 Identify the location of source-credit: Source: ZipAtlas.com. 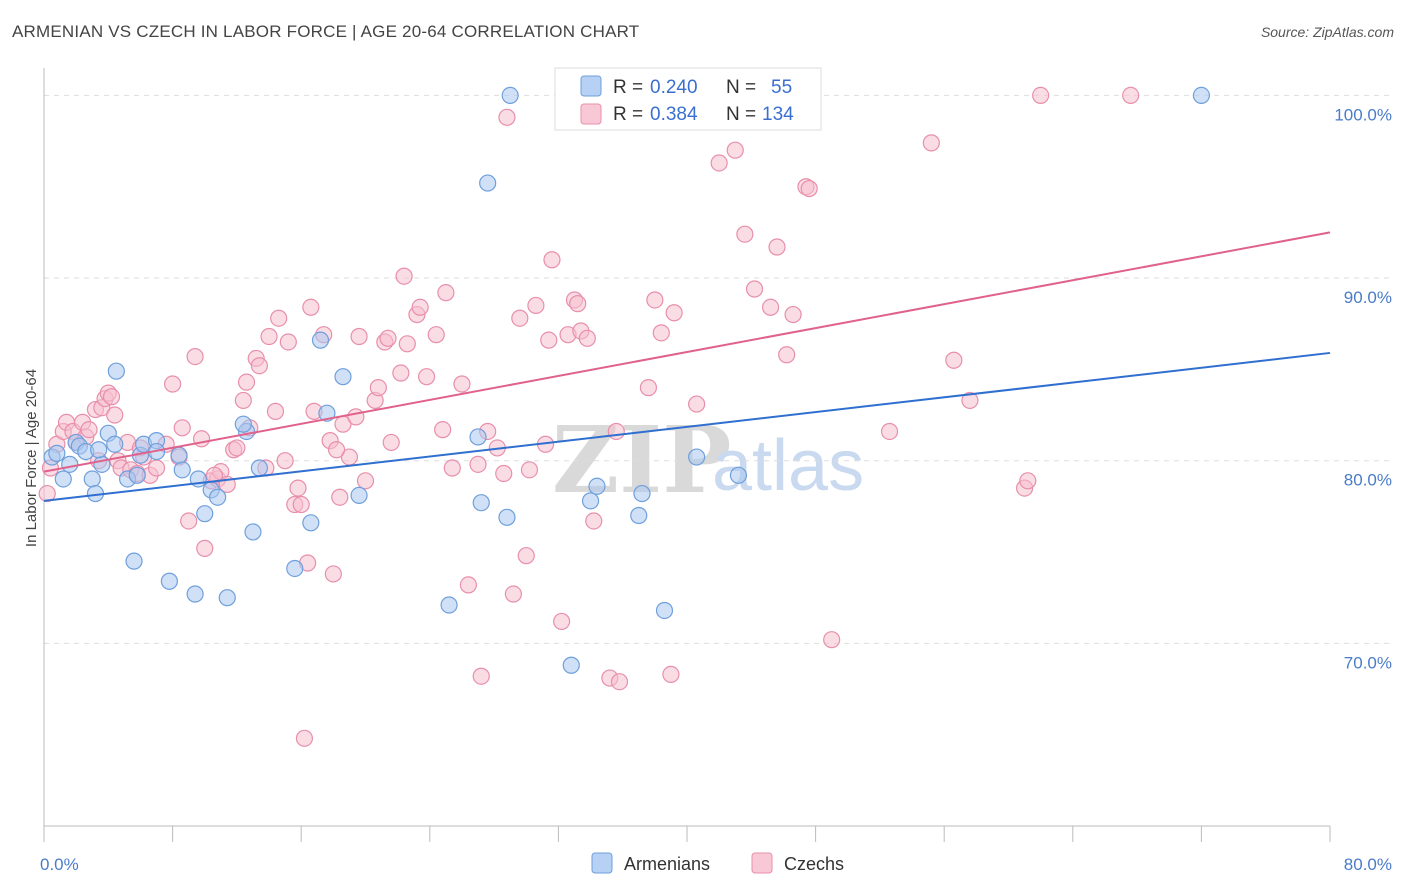
(1327, 32).